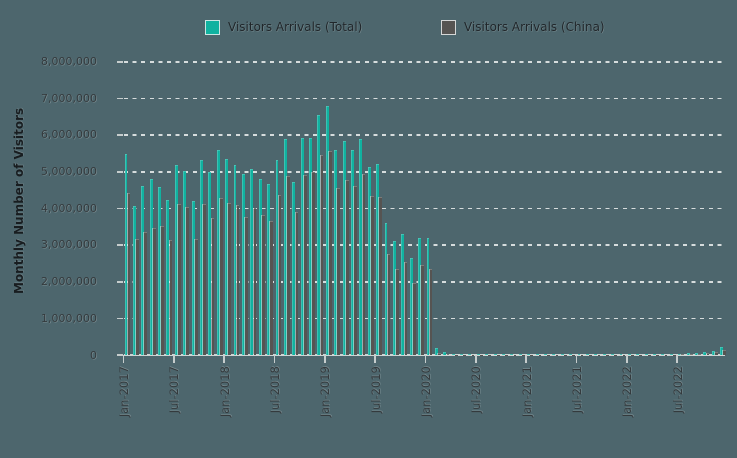 This screenshot has height=458, width=737. Describe the element at coordinates (627, 392) in the screenshot. I see `x-tick-label-text: Jan-2022` at that location.